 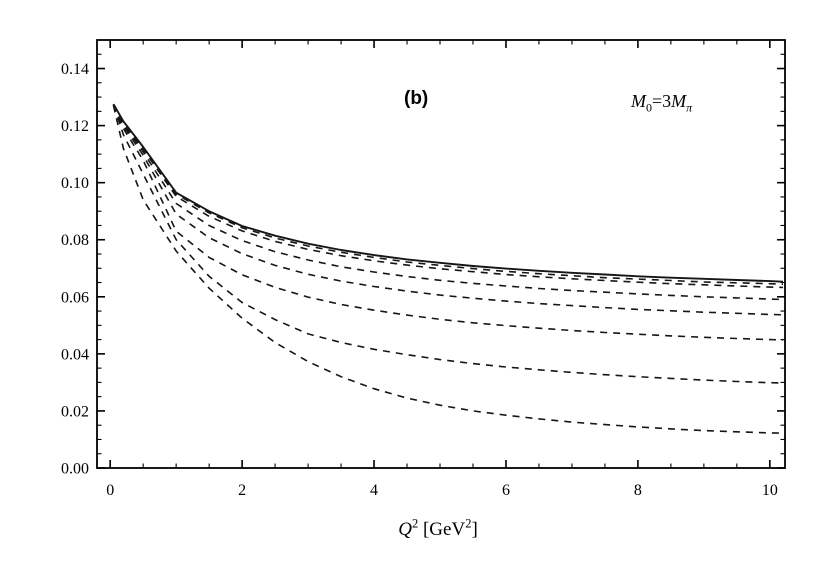 I want to click on mass-parameter-label: M0=3Mπ, so click(x=662, y=103).